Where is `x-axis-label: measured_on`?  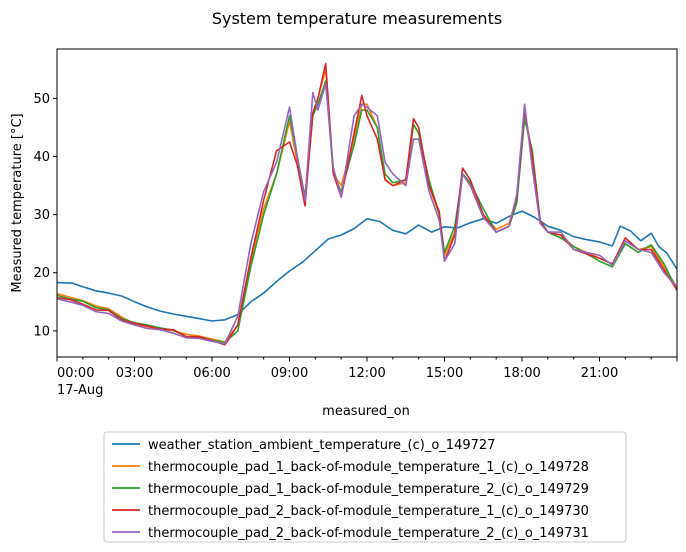 x-axis-label: measured_on is located at coordinates (366, 411).